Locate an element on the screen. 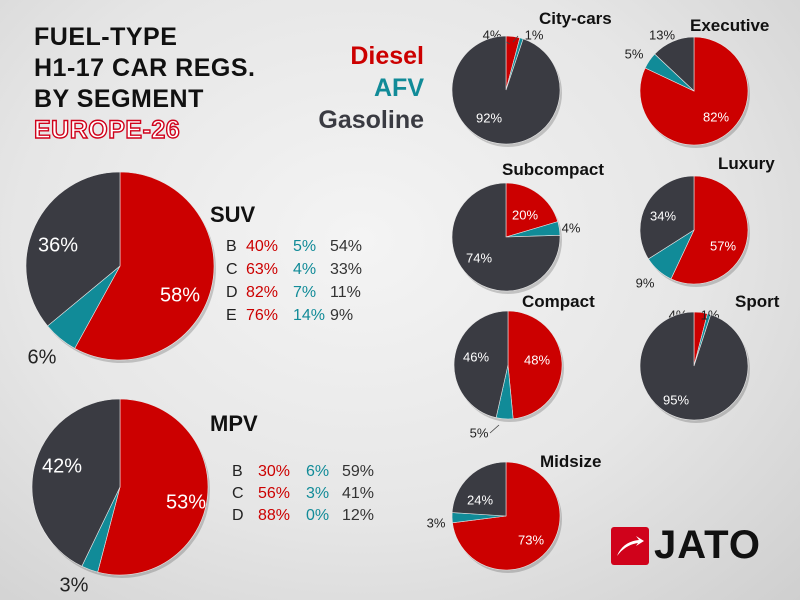 This screenshot has height=600, width=800. pie-sport: 4%1%95%Sport is located at coordinates (709, 357).